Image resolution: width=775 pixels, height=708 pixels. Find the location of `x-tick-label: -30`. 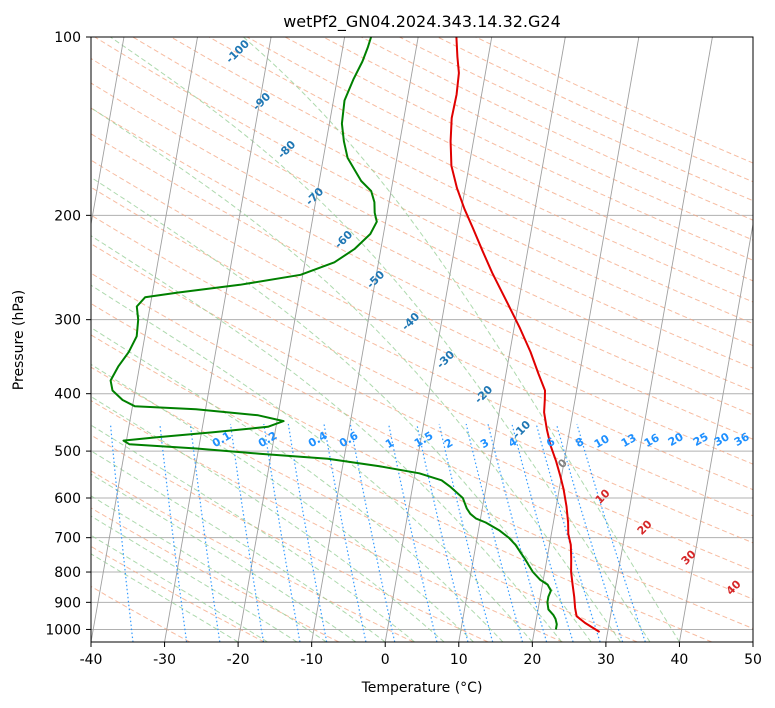

x-tick-label: -30 is located at coordinates (164, 660).